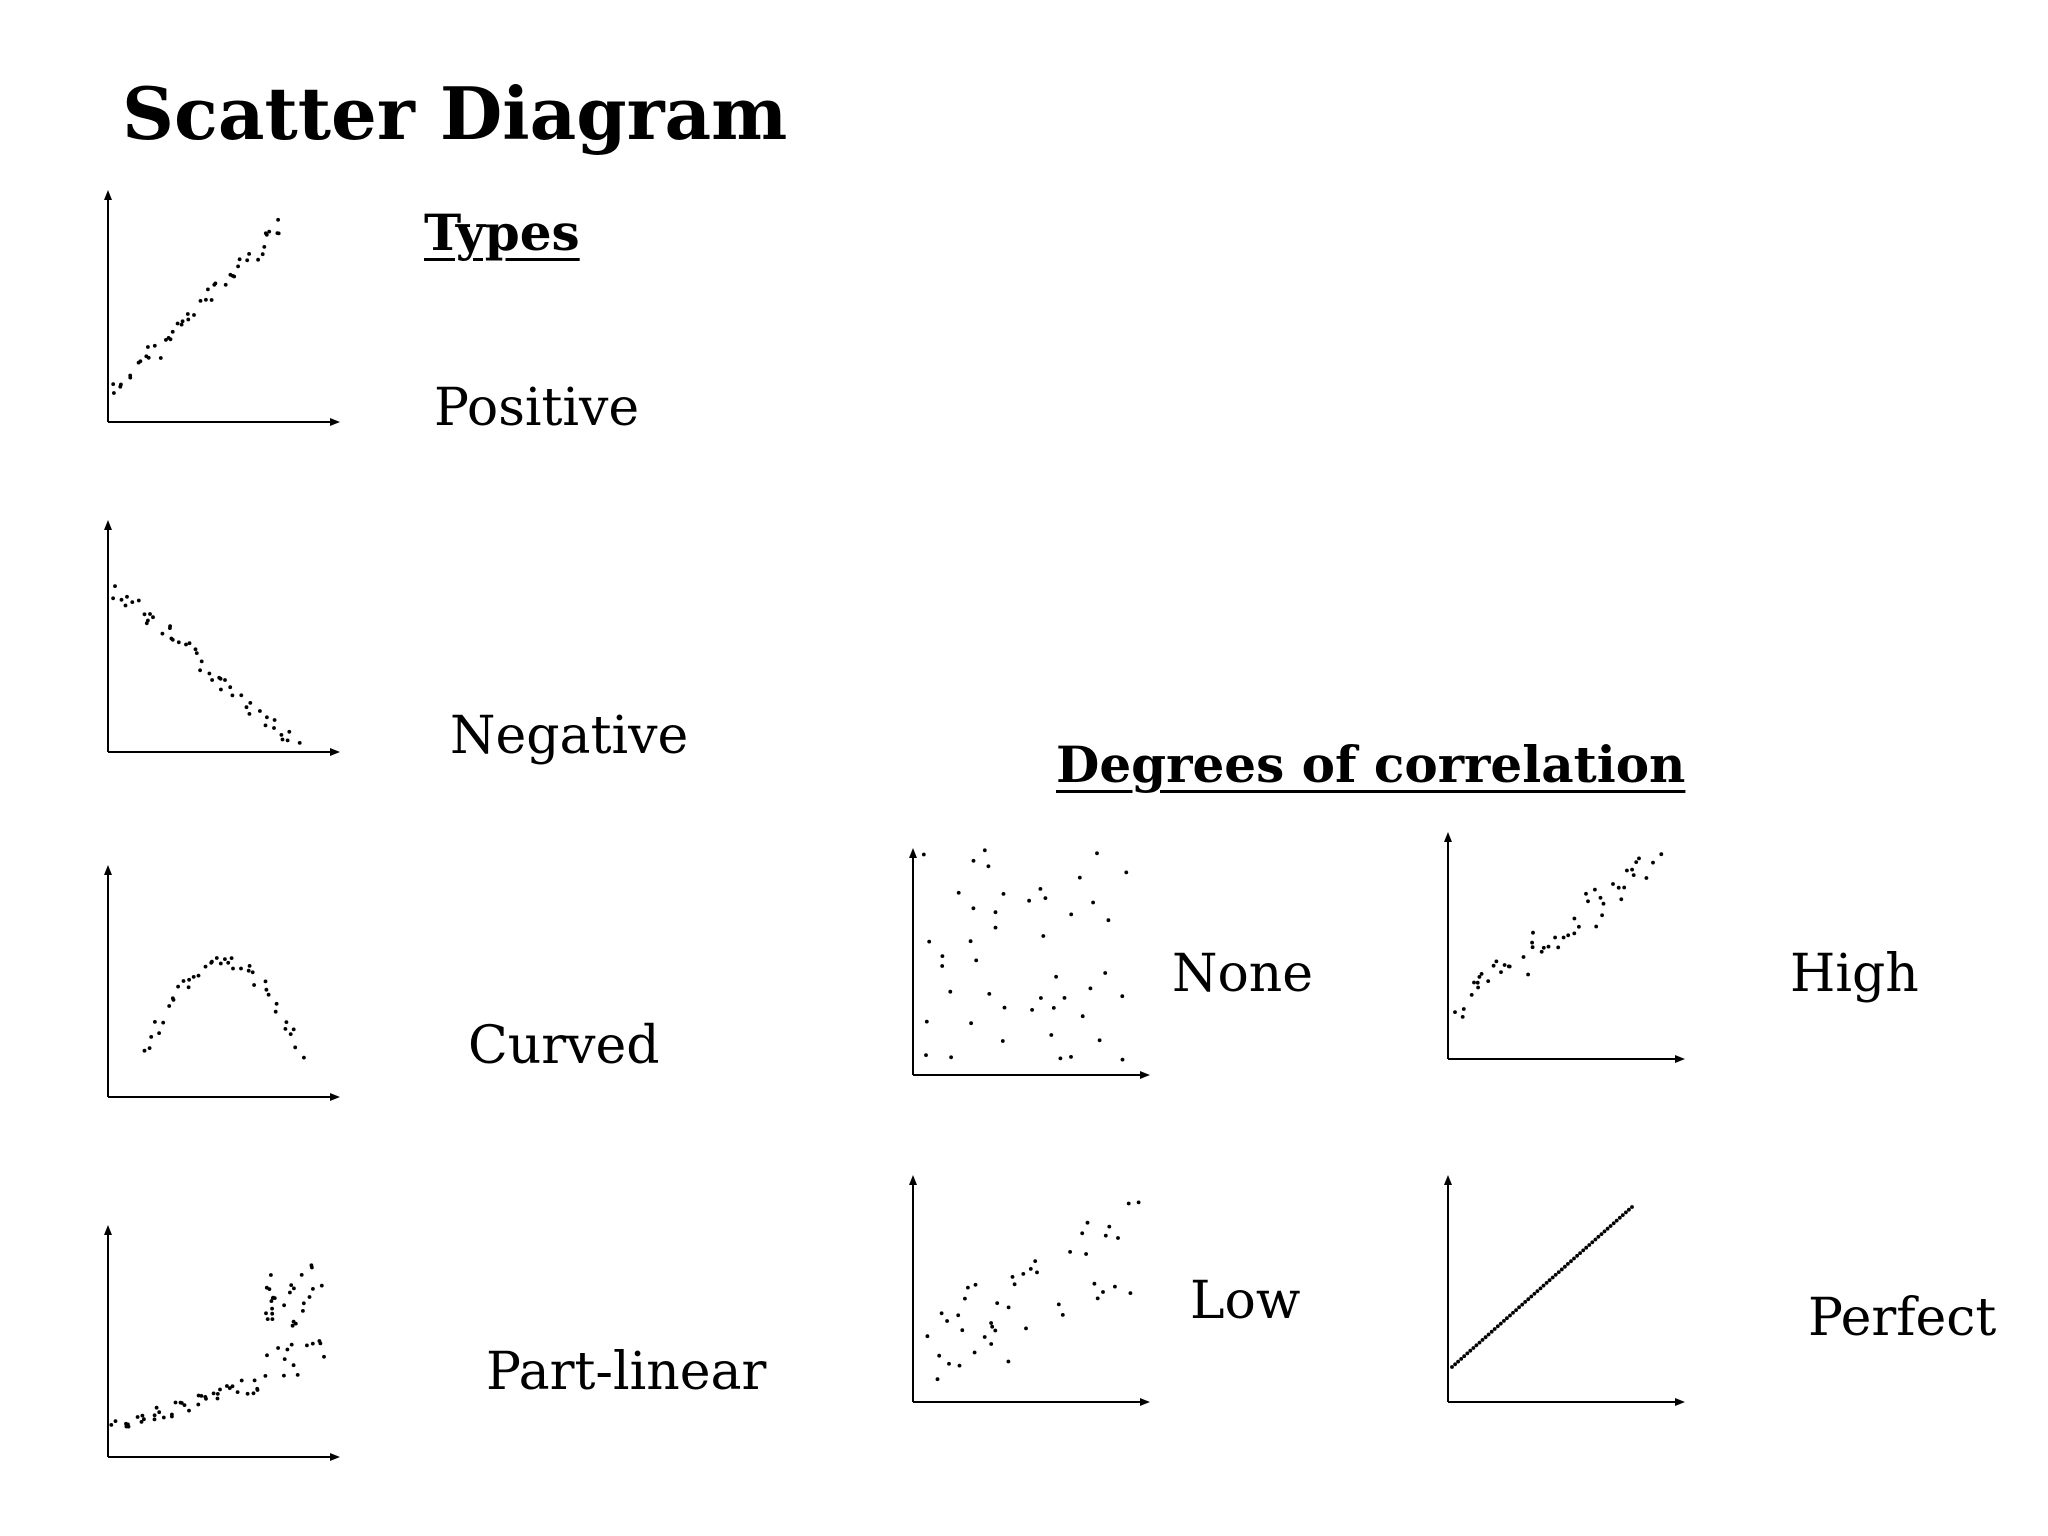 Image resolution: width=2048 pixels, height=1536 pixels. What do you see at coordinates (1029, 1290) in the screenshot?
I see `low-plot` at bounding box center [1029, 1290].